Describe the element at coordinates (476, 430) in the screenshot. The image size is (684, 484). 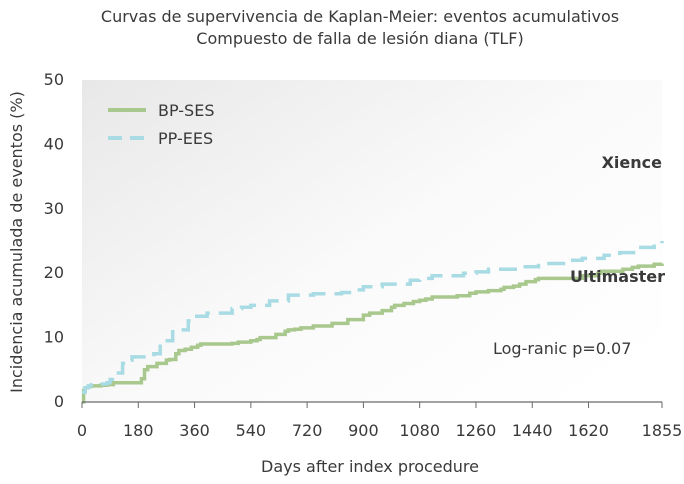
I see `x-tick-label: 1260` at that location.